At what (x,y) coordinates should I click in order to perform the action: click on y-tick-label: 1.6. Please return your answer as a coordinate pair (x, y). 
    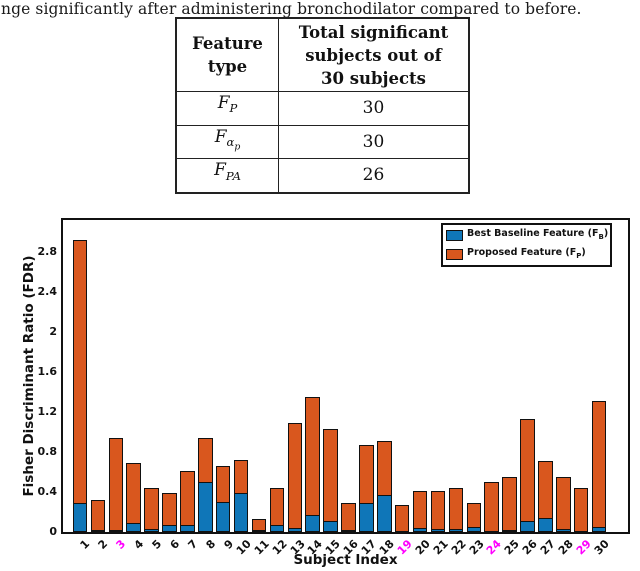
    Looking at the image, I should click on (47, 371).